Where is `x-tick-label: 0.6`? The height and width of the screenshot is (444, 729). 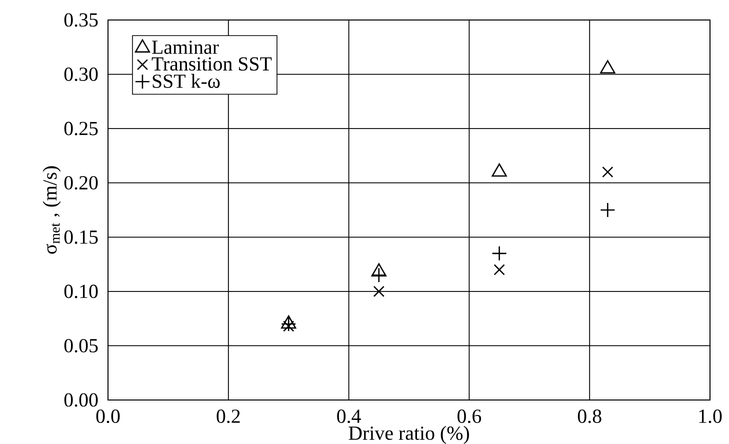 x-tick-label: 0.6 is located at coordinates (470, 417).